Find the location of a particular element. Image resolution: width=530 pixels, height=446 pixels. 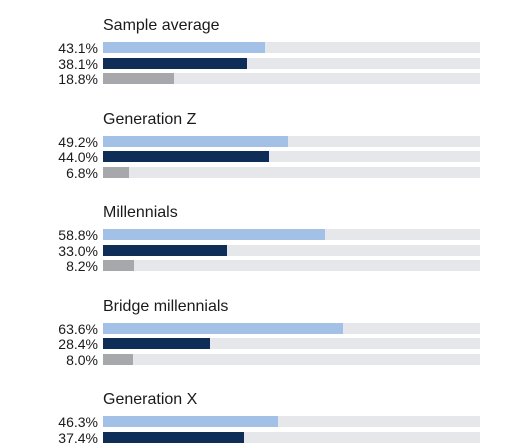

data-label: 37.4% is located at coordinates (78, 437).